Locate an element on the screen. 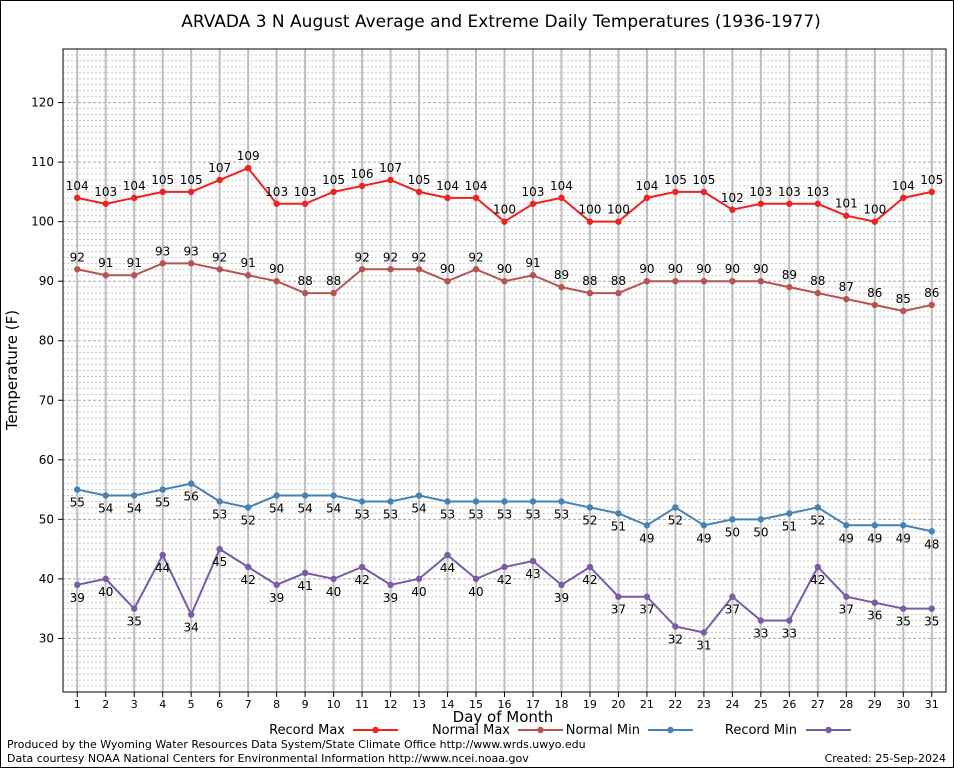  x-tick-label: 9 is located at coordinates (305, 704).